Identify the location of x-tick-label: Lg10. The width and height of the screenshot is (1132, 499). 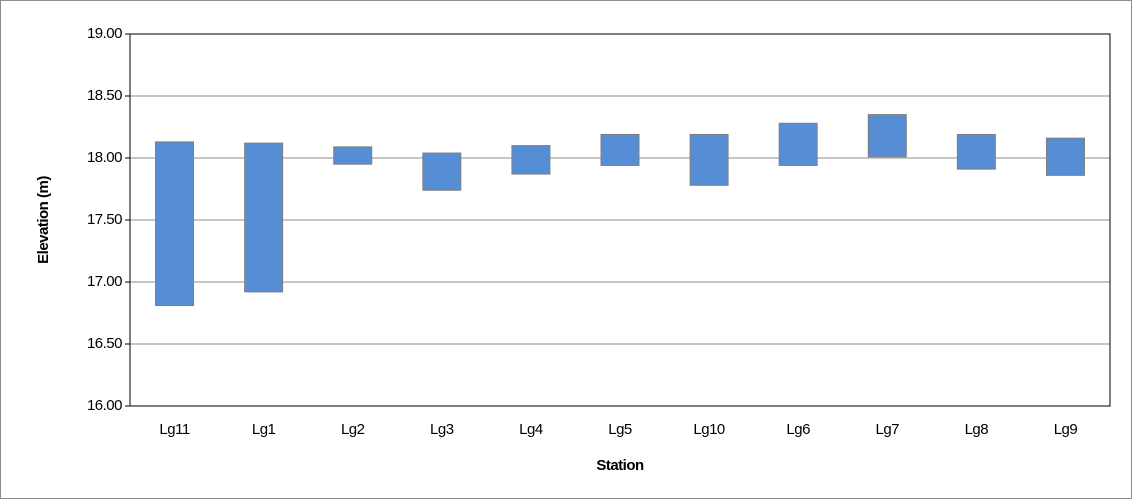
(709, 429).